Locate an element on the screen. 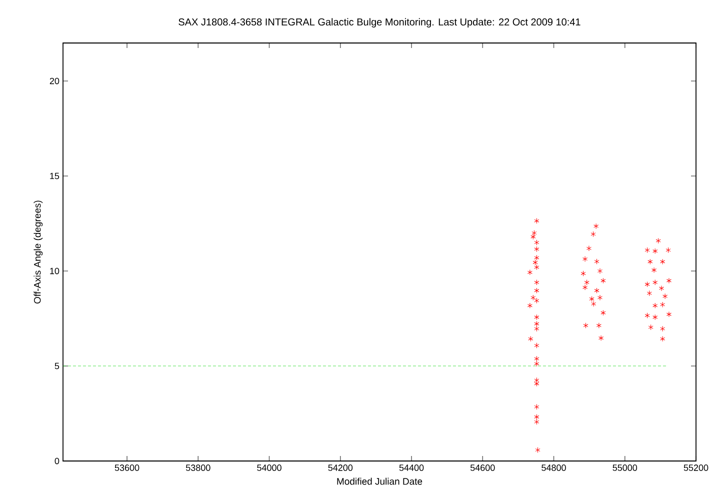  x-tick-label: 55200 is located at coordinates (696, 467).